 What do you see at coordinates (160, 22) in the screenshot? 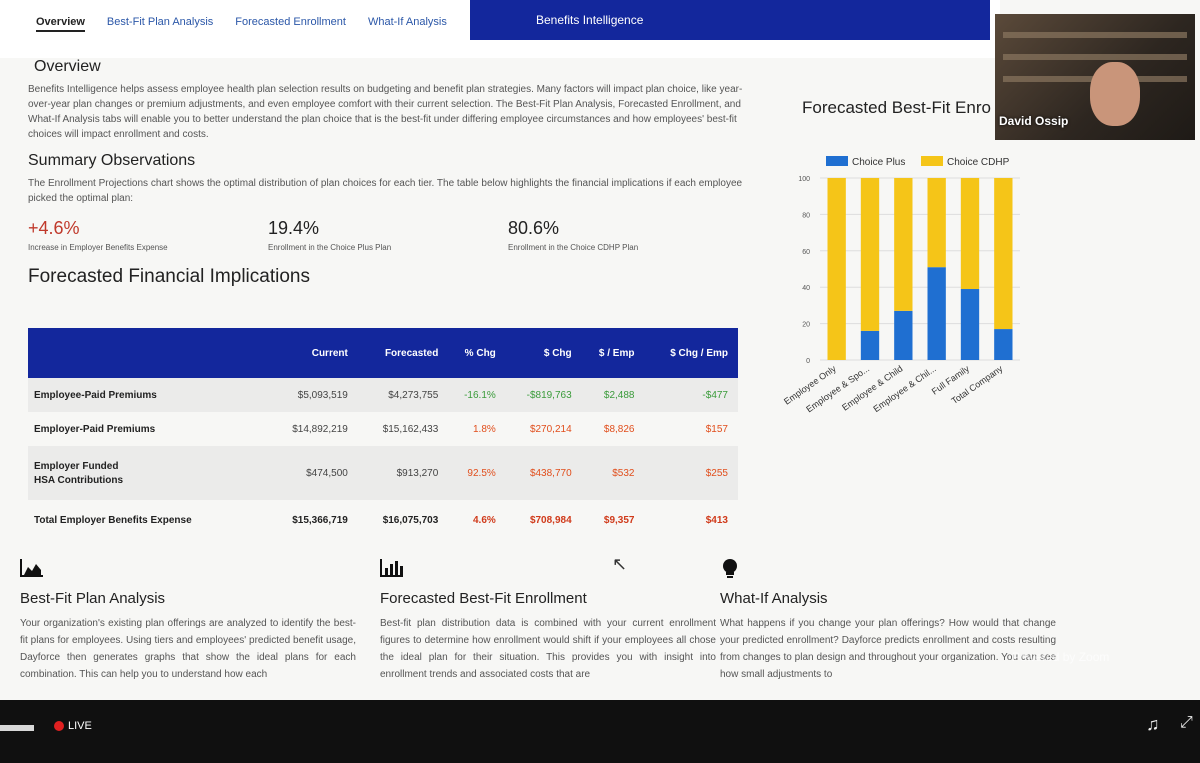
I see `tab-best-fit-plan-analysis: Best-Fit Plan Analysis` at bounding box center [160, 22].